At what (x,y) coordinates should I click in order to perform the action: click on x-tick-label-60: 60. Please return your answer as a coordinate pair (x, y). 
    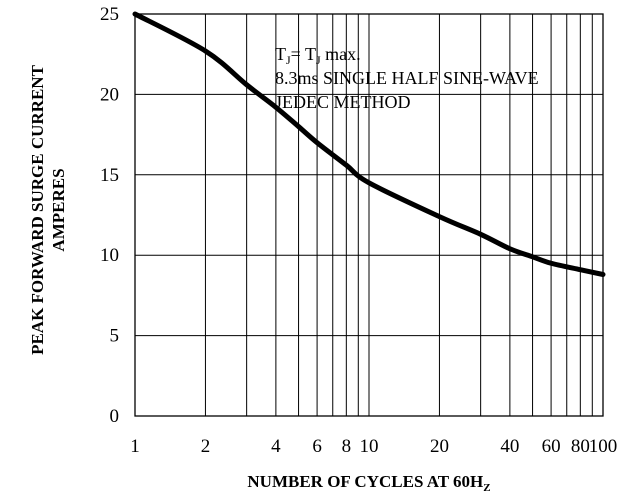
    Looking at the image, I should click on (551, 446).